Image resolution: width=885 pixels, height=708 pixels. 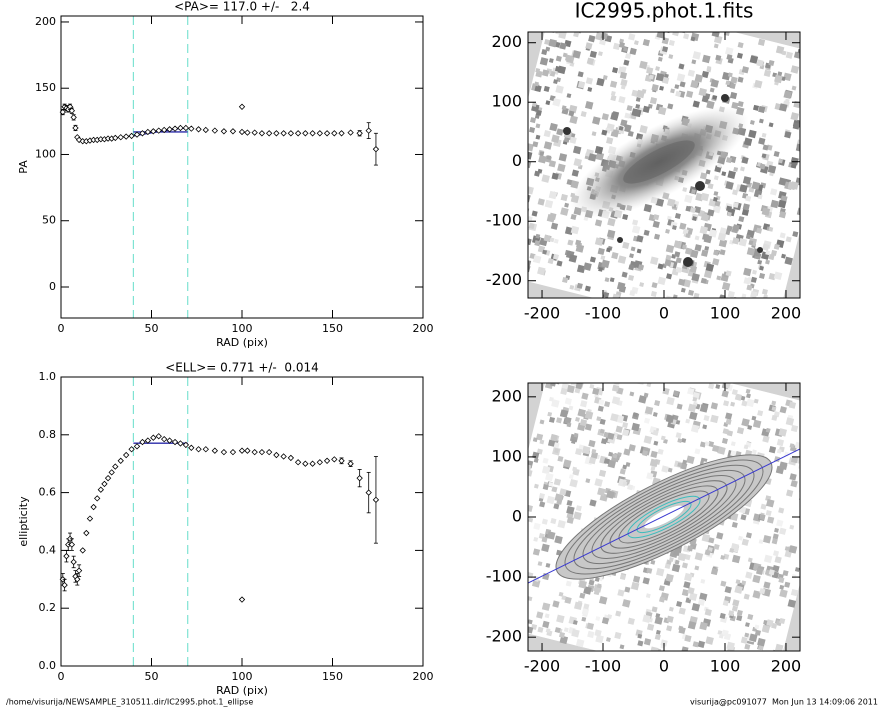 I want to click on y-tick-label: 0.0, so click(x=48, y=665).